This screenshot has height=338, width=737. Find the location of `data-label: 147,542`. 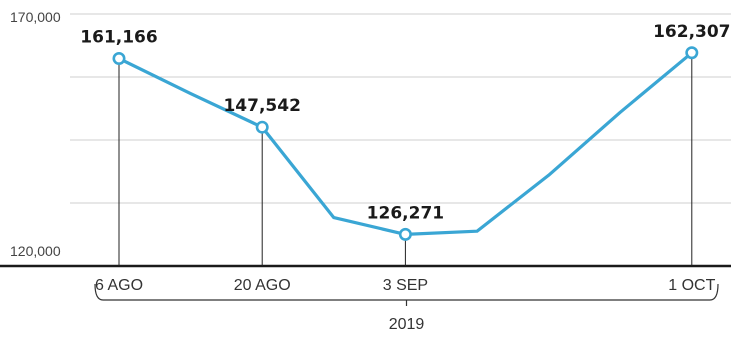

data-label: 147,542 is located at coordinates (261, 106).